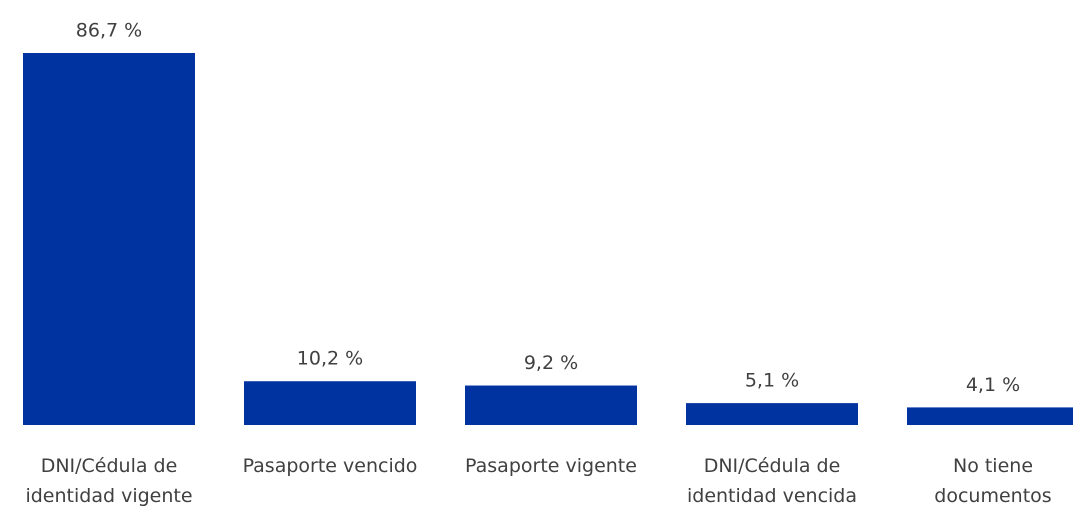 Image resolution: width=1073 pixels, height=512 pixels. I want to click on x-tick-label: DNI/Cédula de identidad vencida, so click(772, 481).